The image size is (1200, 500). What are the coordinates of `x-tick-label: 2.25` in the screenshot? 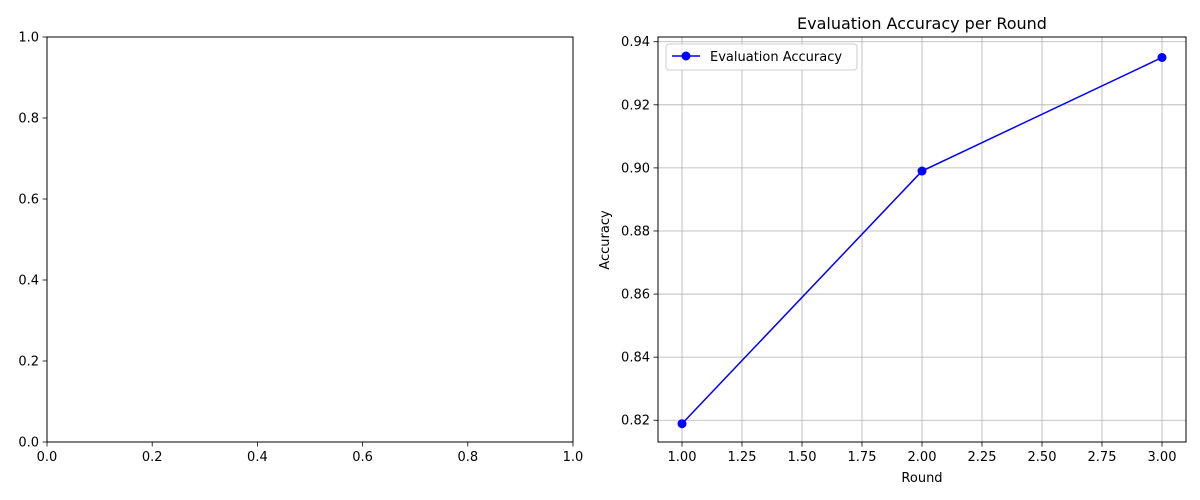 It's located at (982, 457).